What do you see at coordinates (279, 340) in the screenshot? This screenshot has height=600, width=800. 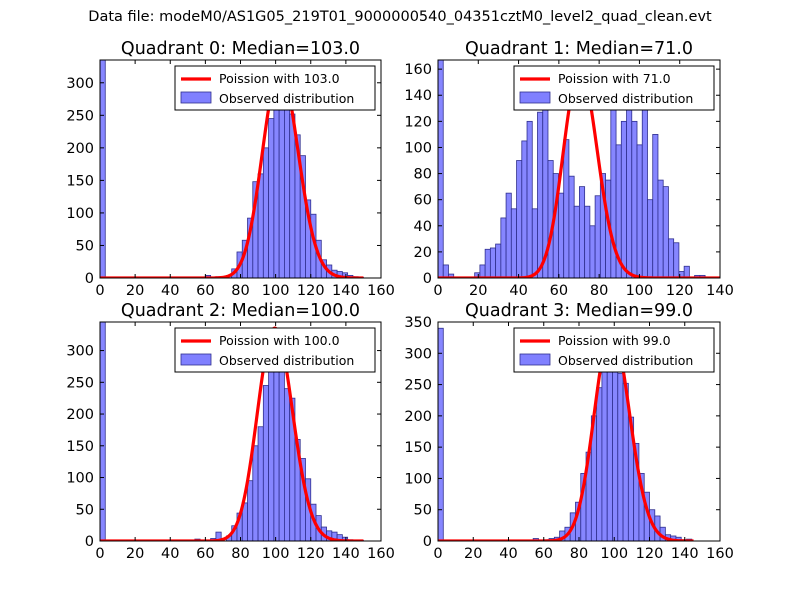 I see `legend-label: Poission with 100.0` at bounding box center [279, 340].